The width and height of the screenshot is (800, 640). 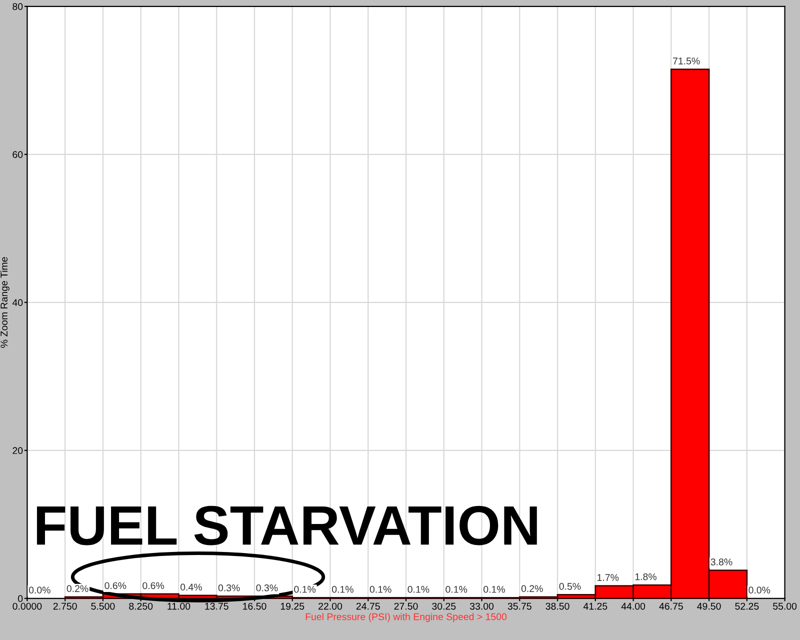 What do you see at coordinates (20, 598) in the screenshot?
I see `y-tick-label: 0` at bounding box center [20, 598].